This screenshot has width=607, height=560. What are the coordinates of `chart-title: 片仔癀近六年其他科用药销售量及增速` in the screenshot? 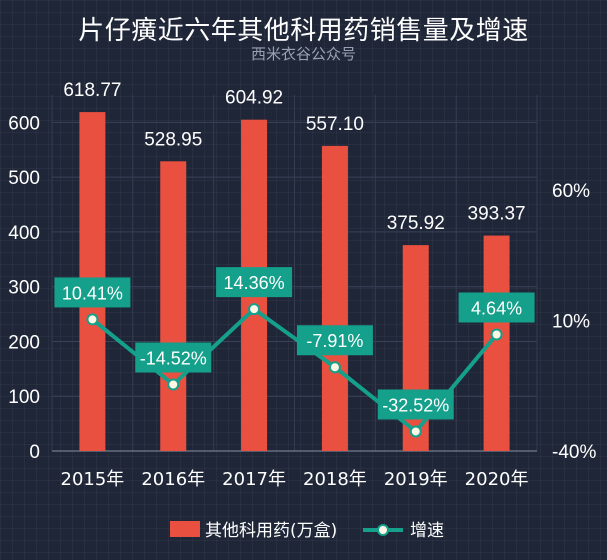 It's located at (303, 31).